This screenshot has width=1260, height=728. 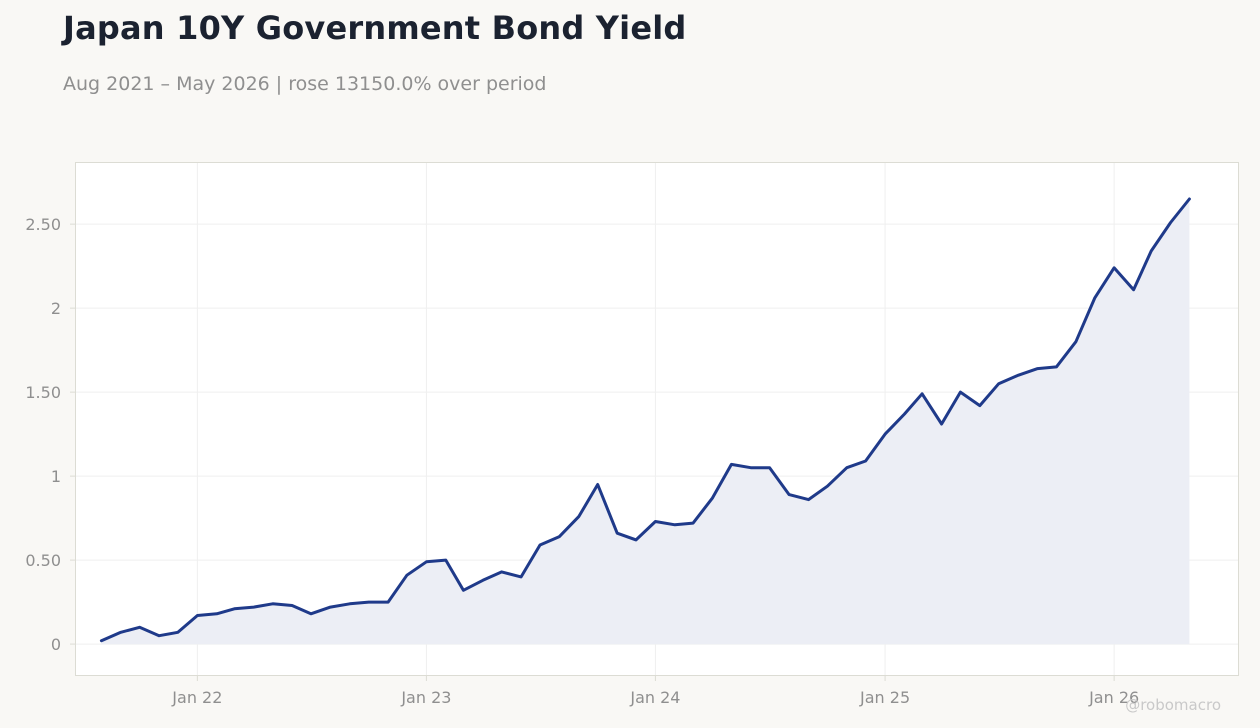 I want to click on y-tick-label: 2, so click(x=56, y=308).